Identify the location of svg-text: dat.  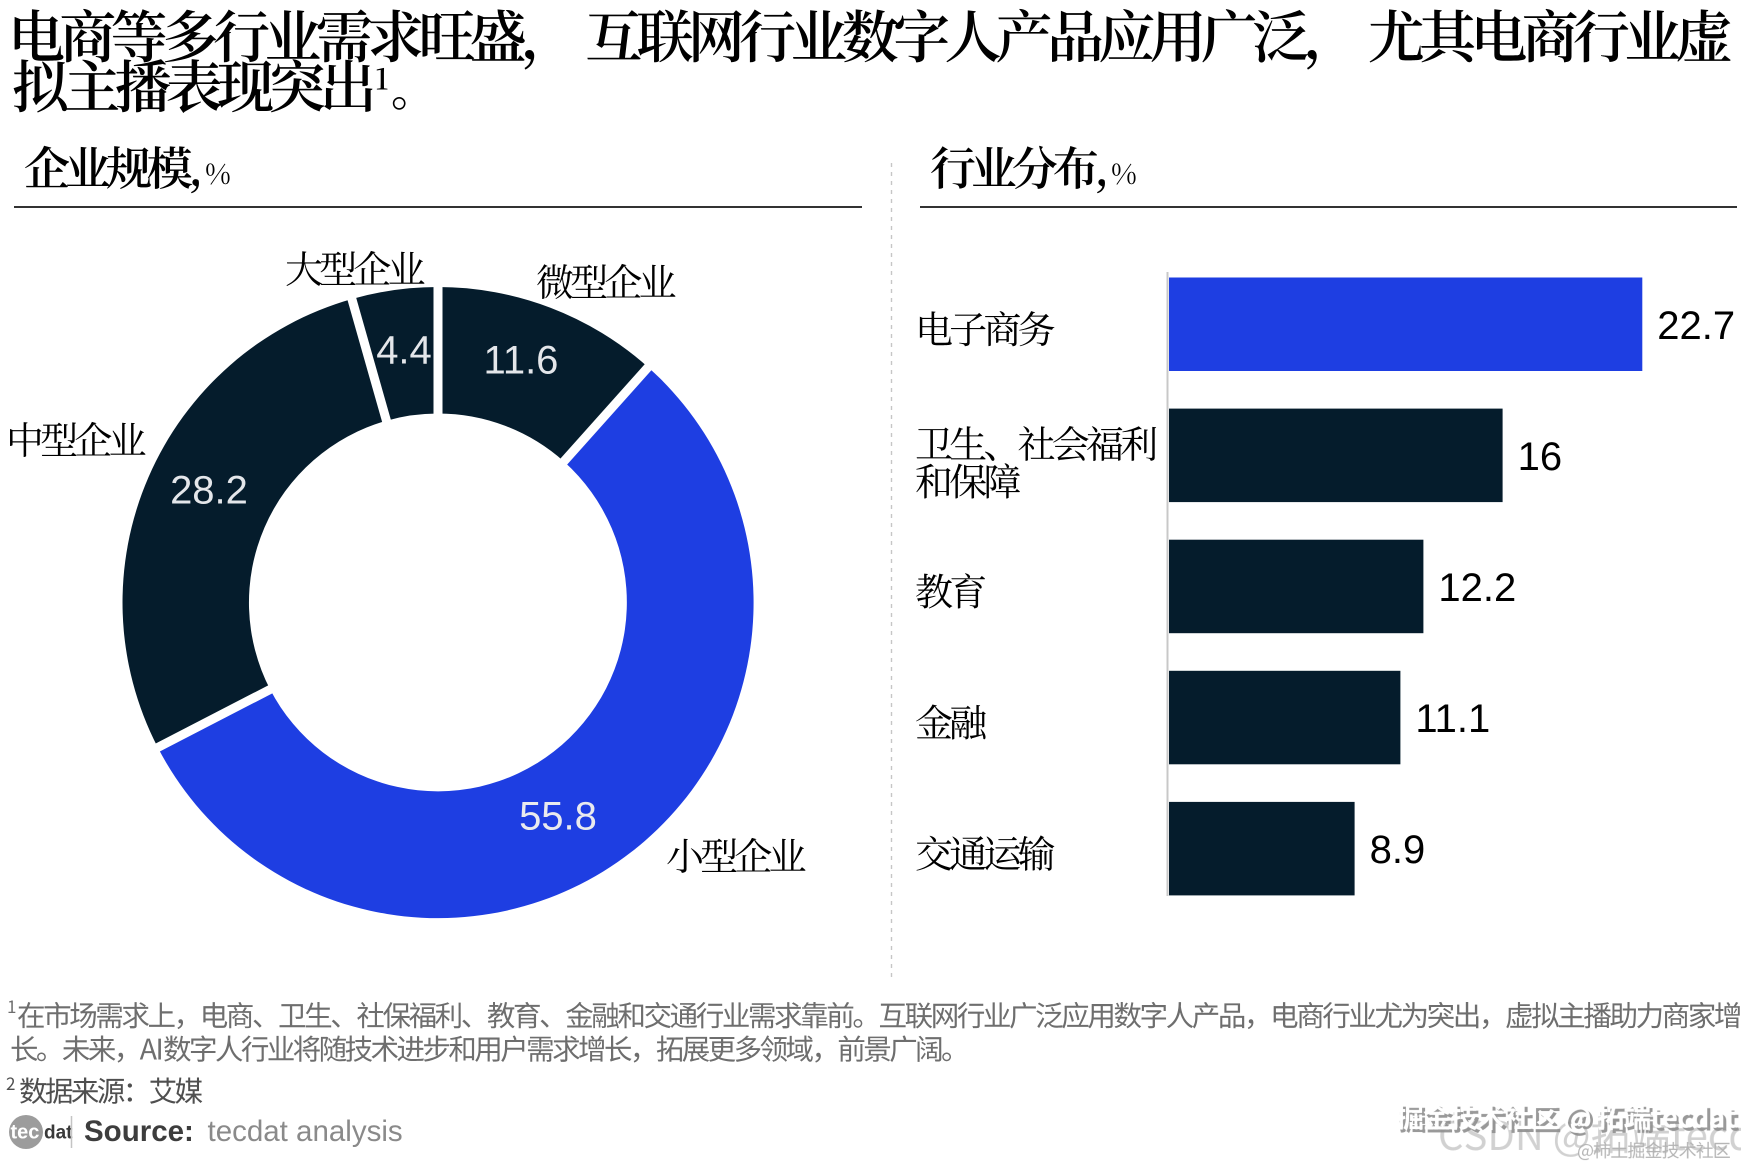
(58, 1133).